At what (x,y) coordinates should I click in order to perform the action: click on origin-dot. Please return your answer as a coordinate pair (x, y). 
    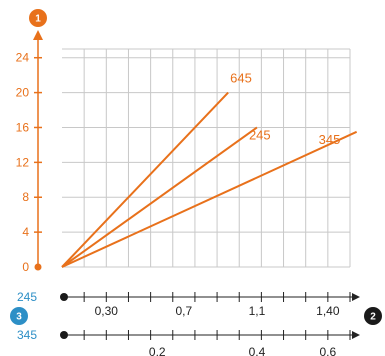
    Looking at the image, I should click on (38, 267).